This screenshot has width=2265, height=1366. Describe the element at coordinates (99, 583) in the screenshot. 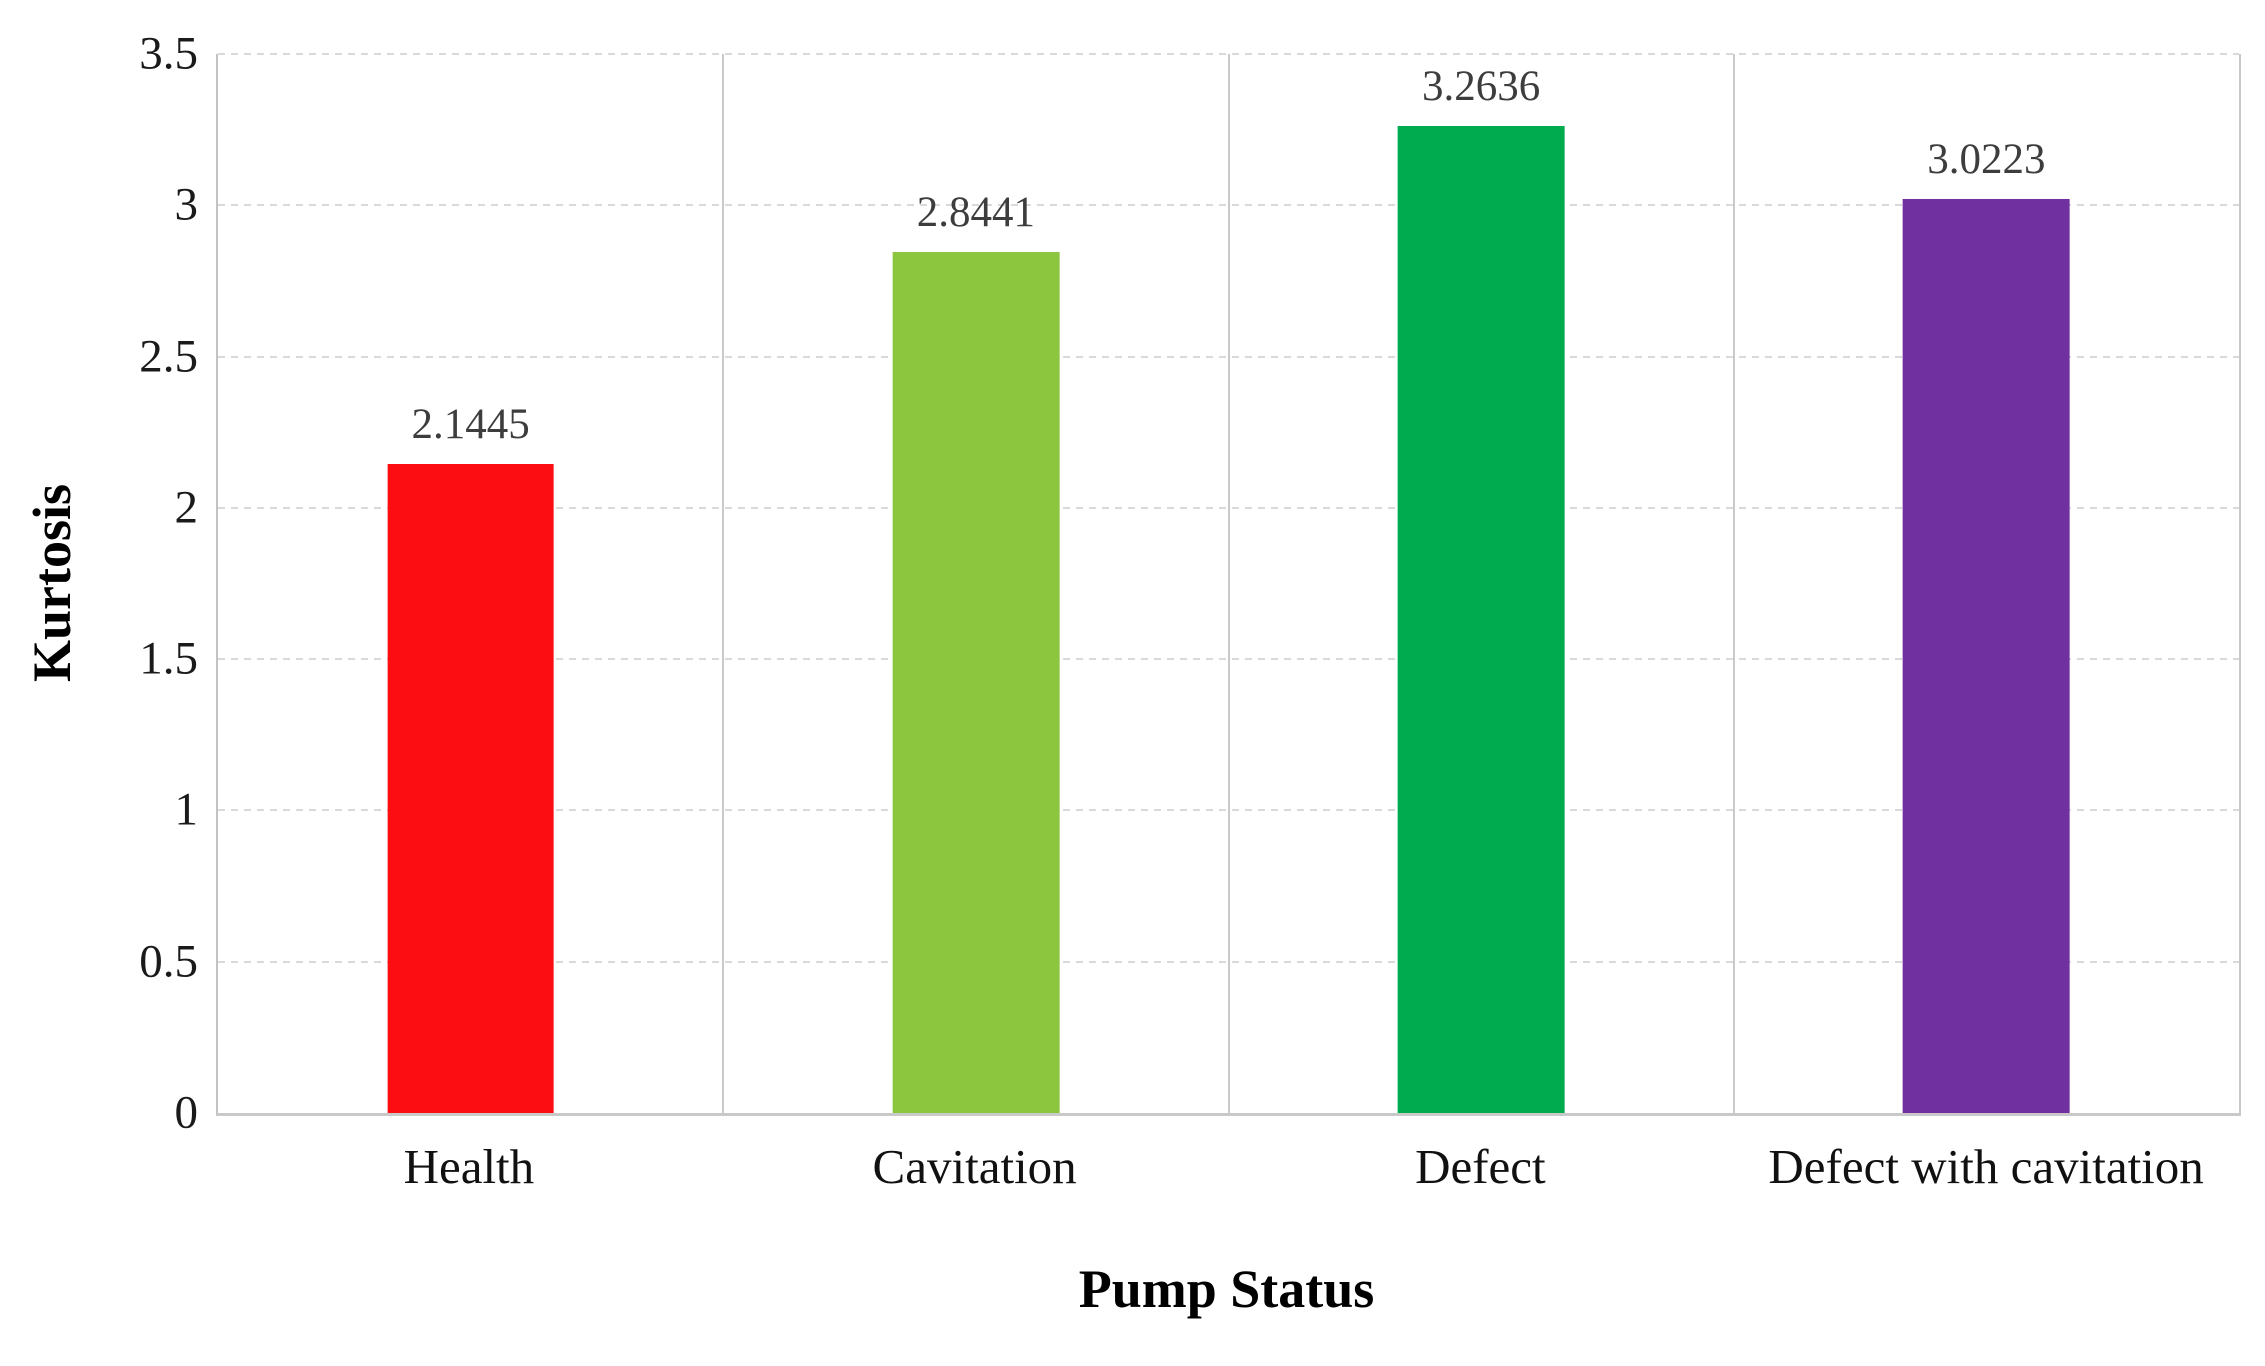

I see `y-axis-tick-labels: 0 0.5 1 1.5 2 2.5 3 3.5` at that location.